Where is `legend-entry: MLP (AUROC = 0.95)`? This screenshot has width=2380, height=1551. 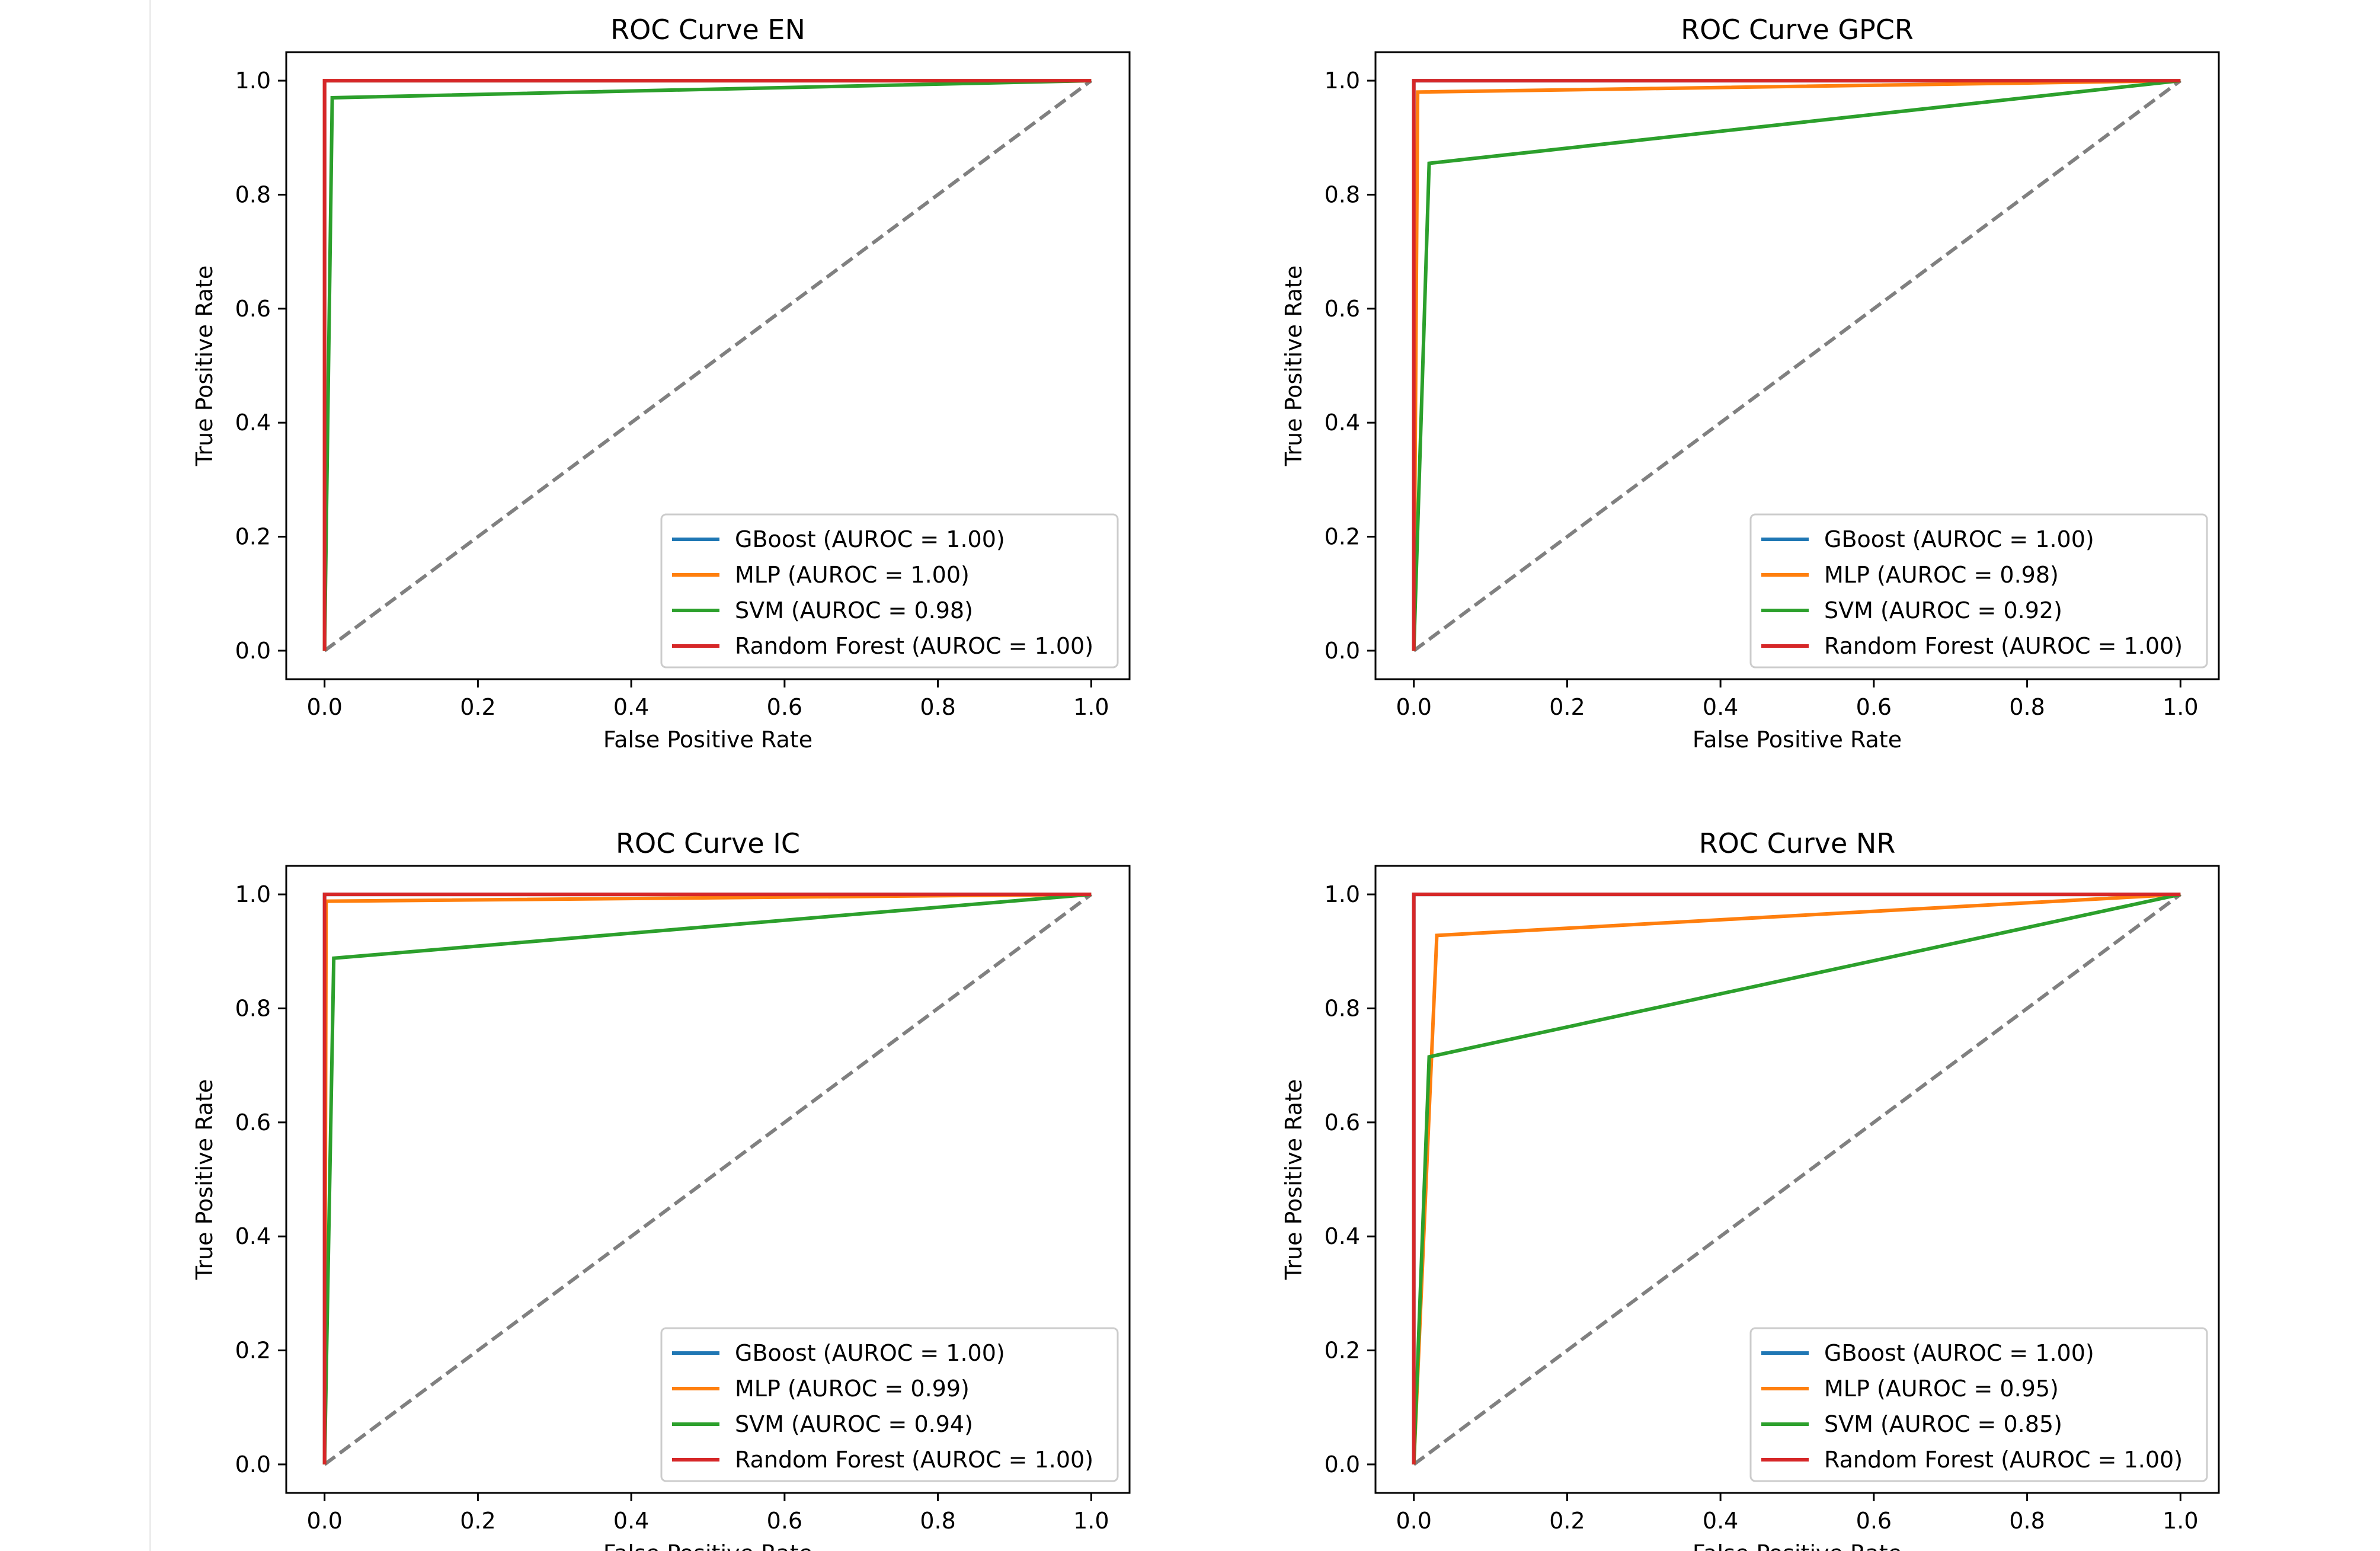
legend-entry: MLP (AUROC = 0.95) is located at coordinates (1941, 1389).